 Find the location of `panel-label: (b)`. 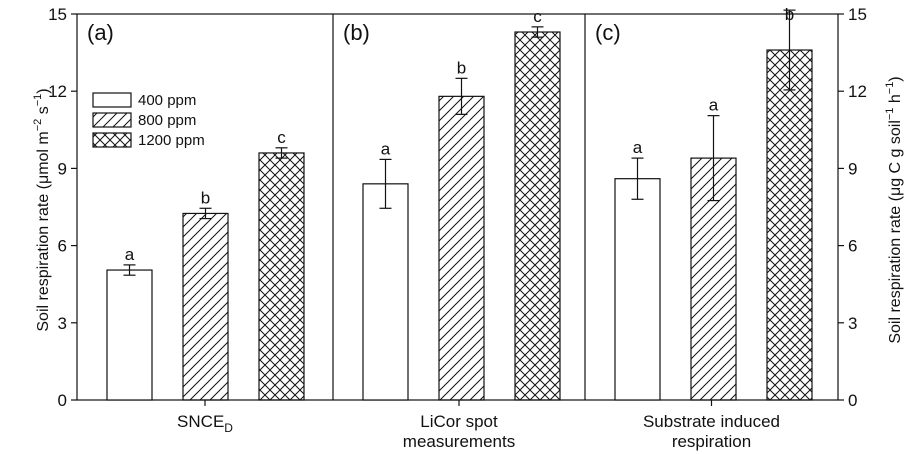

panel-label: (b) is located at coordinates (356, 32).